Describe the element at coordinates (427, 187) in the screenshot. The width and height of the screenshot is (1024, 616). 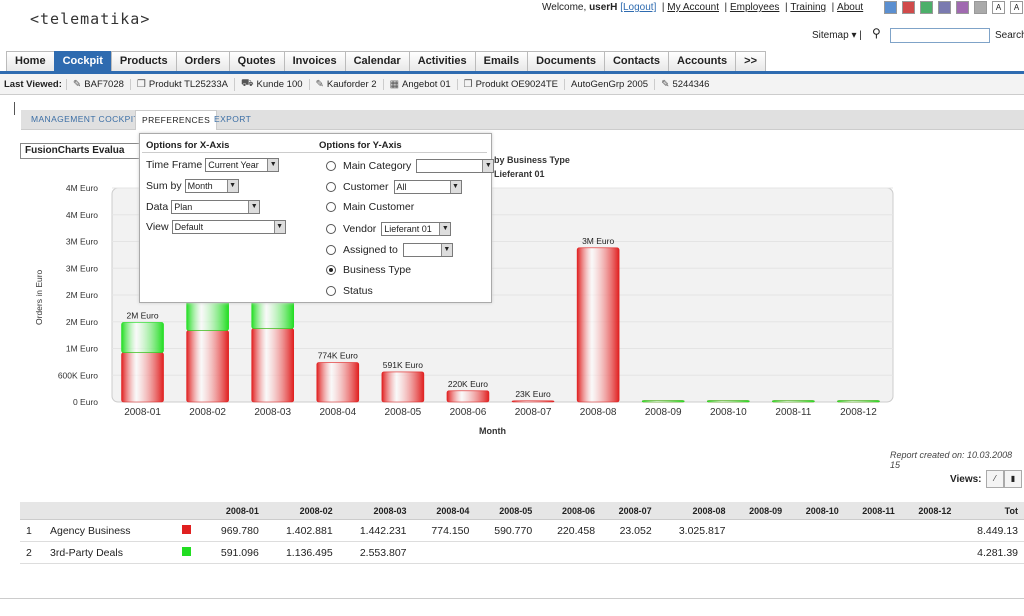
I see `customer-select: All ▼` at that location.